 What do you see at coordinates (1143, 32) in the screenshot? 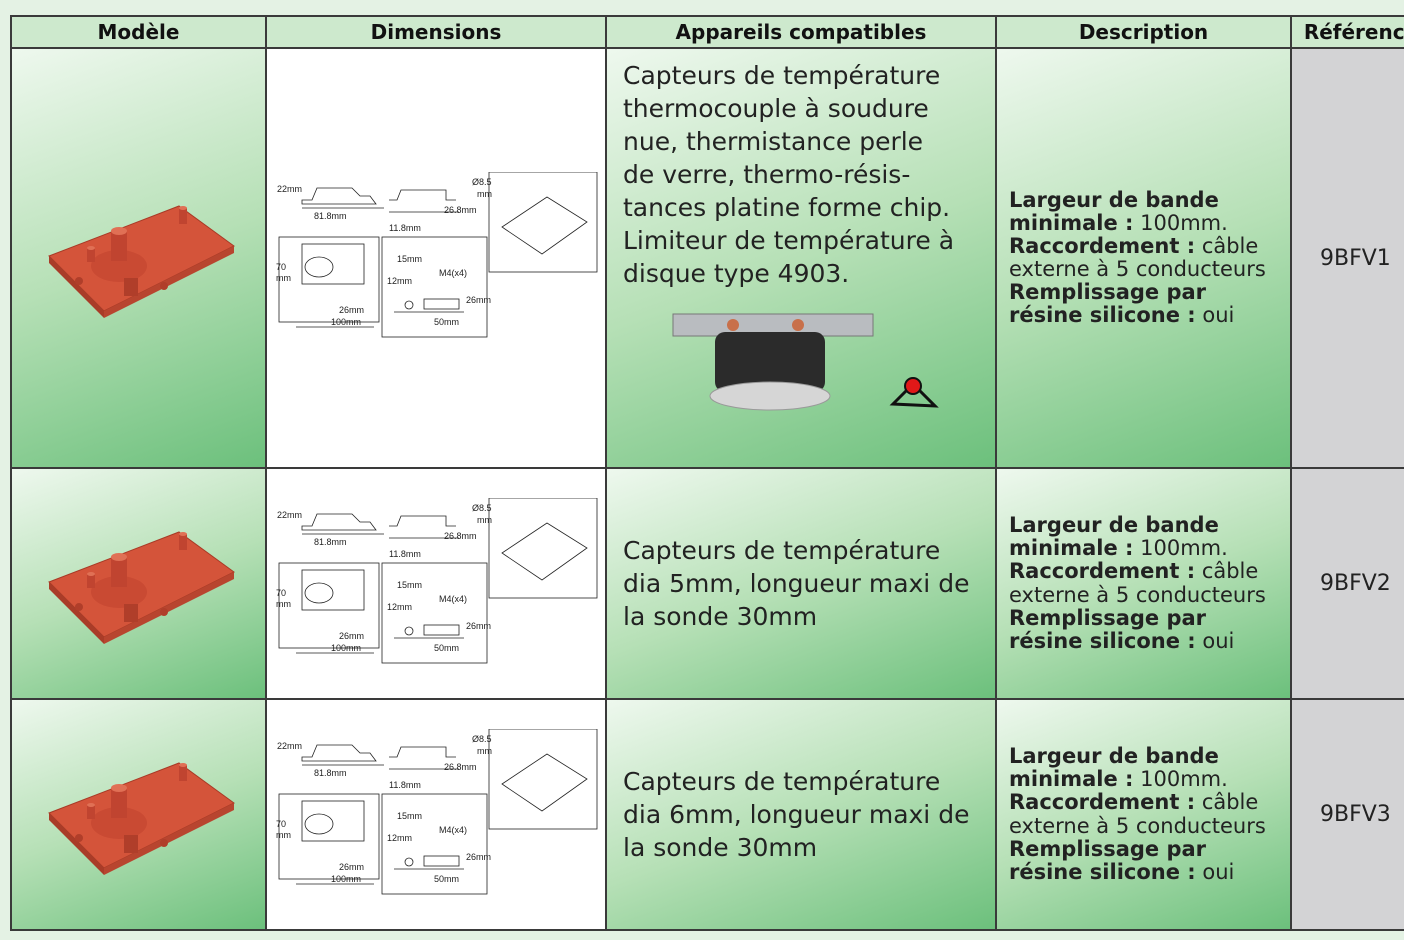
I see `column-header: Description` at bounding box center [1143, 32].